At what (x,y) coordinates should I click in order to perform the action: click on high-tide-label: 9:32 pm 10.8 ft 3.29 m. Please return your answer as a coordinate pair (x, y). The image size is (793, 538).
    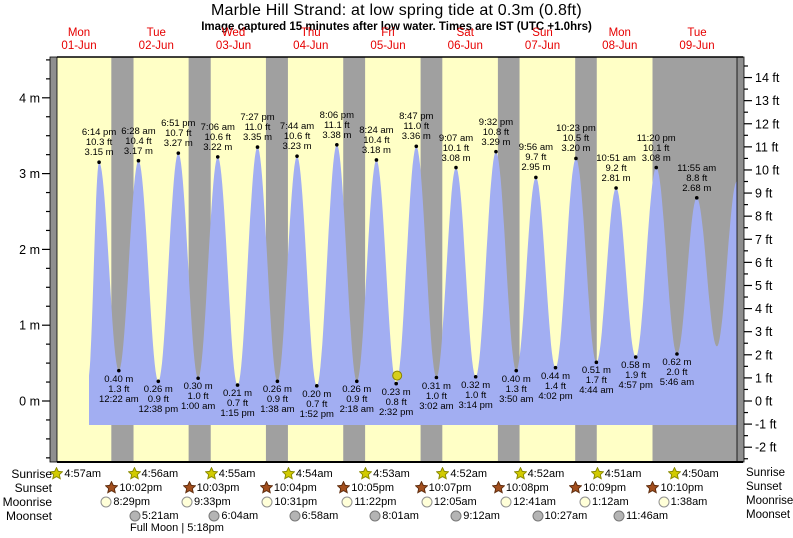
    Looking at the image, I should click on (496, 132).